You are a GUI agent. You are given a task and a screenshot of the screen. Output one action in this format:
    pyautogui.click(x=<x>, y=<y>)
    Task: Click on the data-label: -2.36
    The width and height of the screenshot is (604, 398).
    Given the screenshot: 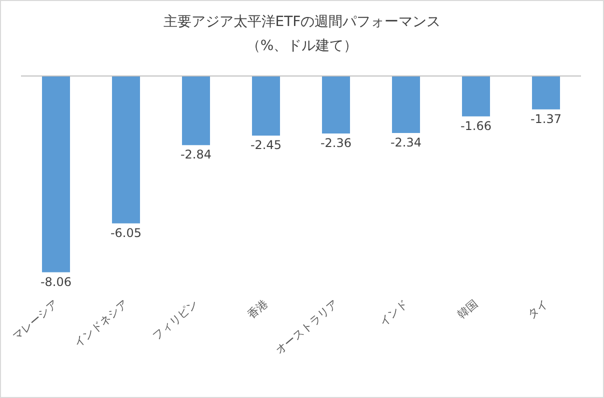 What is the action you would take?
    pyautogui.click(x=336, y=143)
    